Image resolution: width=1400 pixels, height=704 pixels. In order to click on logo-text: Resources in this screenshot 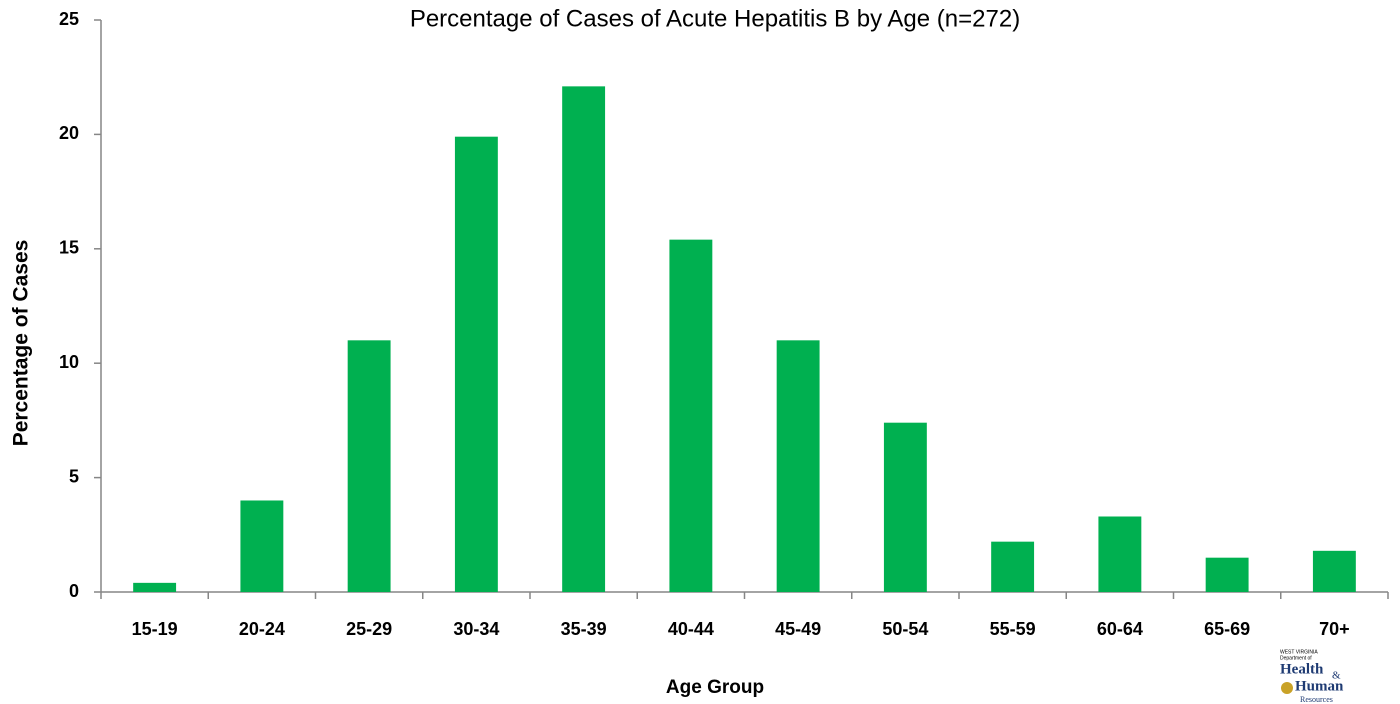, I will do `click(1316, 699)`.